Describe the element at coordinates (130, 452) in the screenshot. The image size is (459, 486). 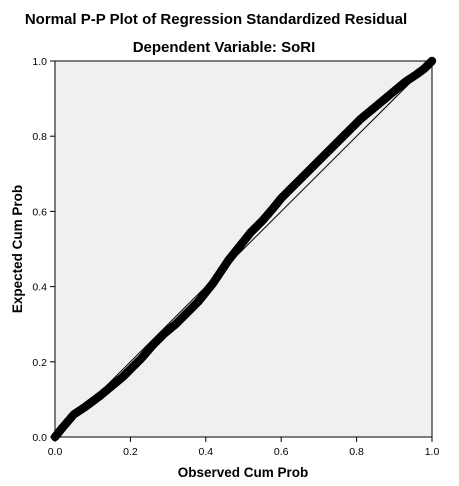
I see `x-tick-label: 0.2` at that location.